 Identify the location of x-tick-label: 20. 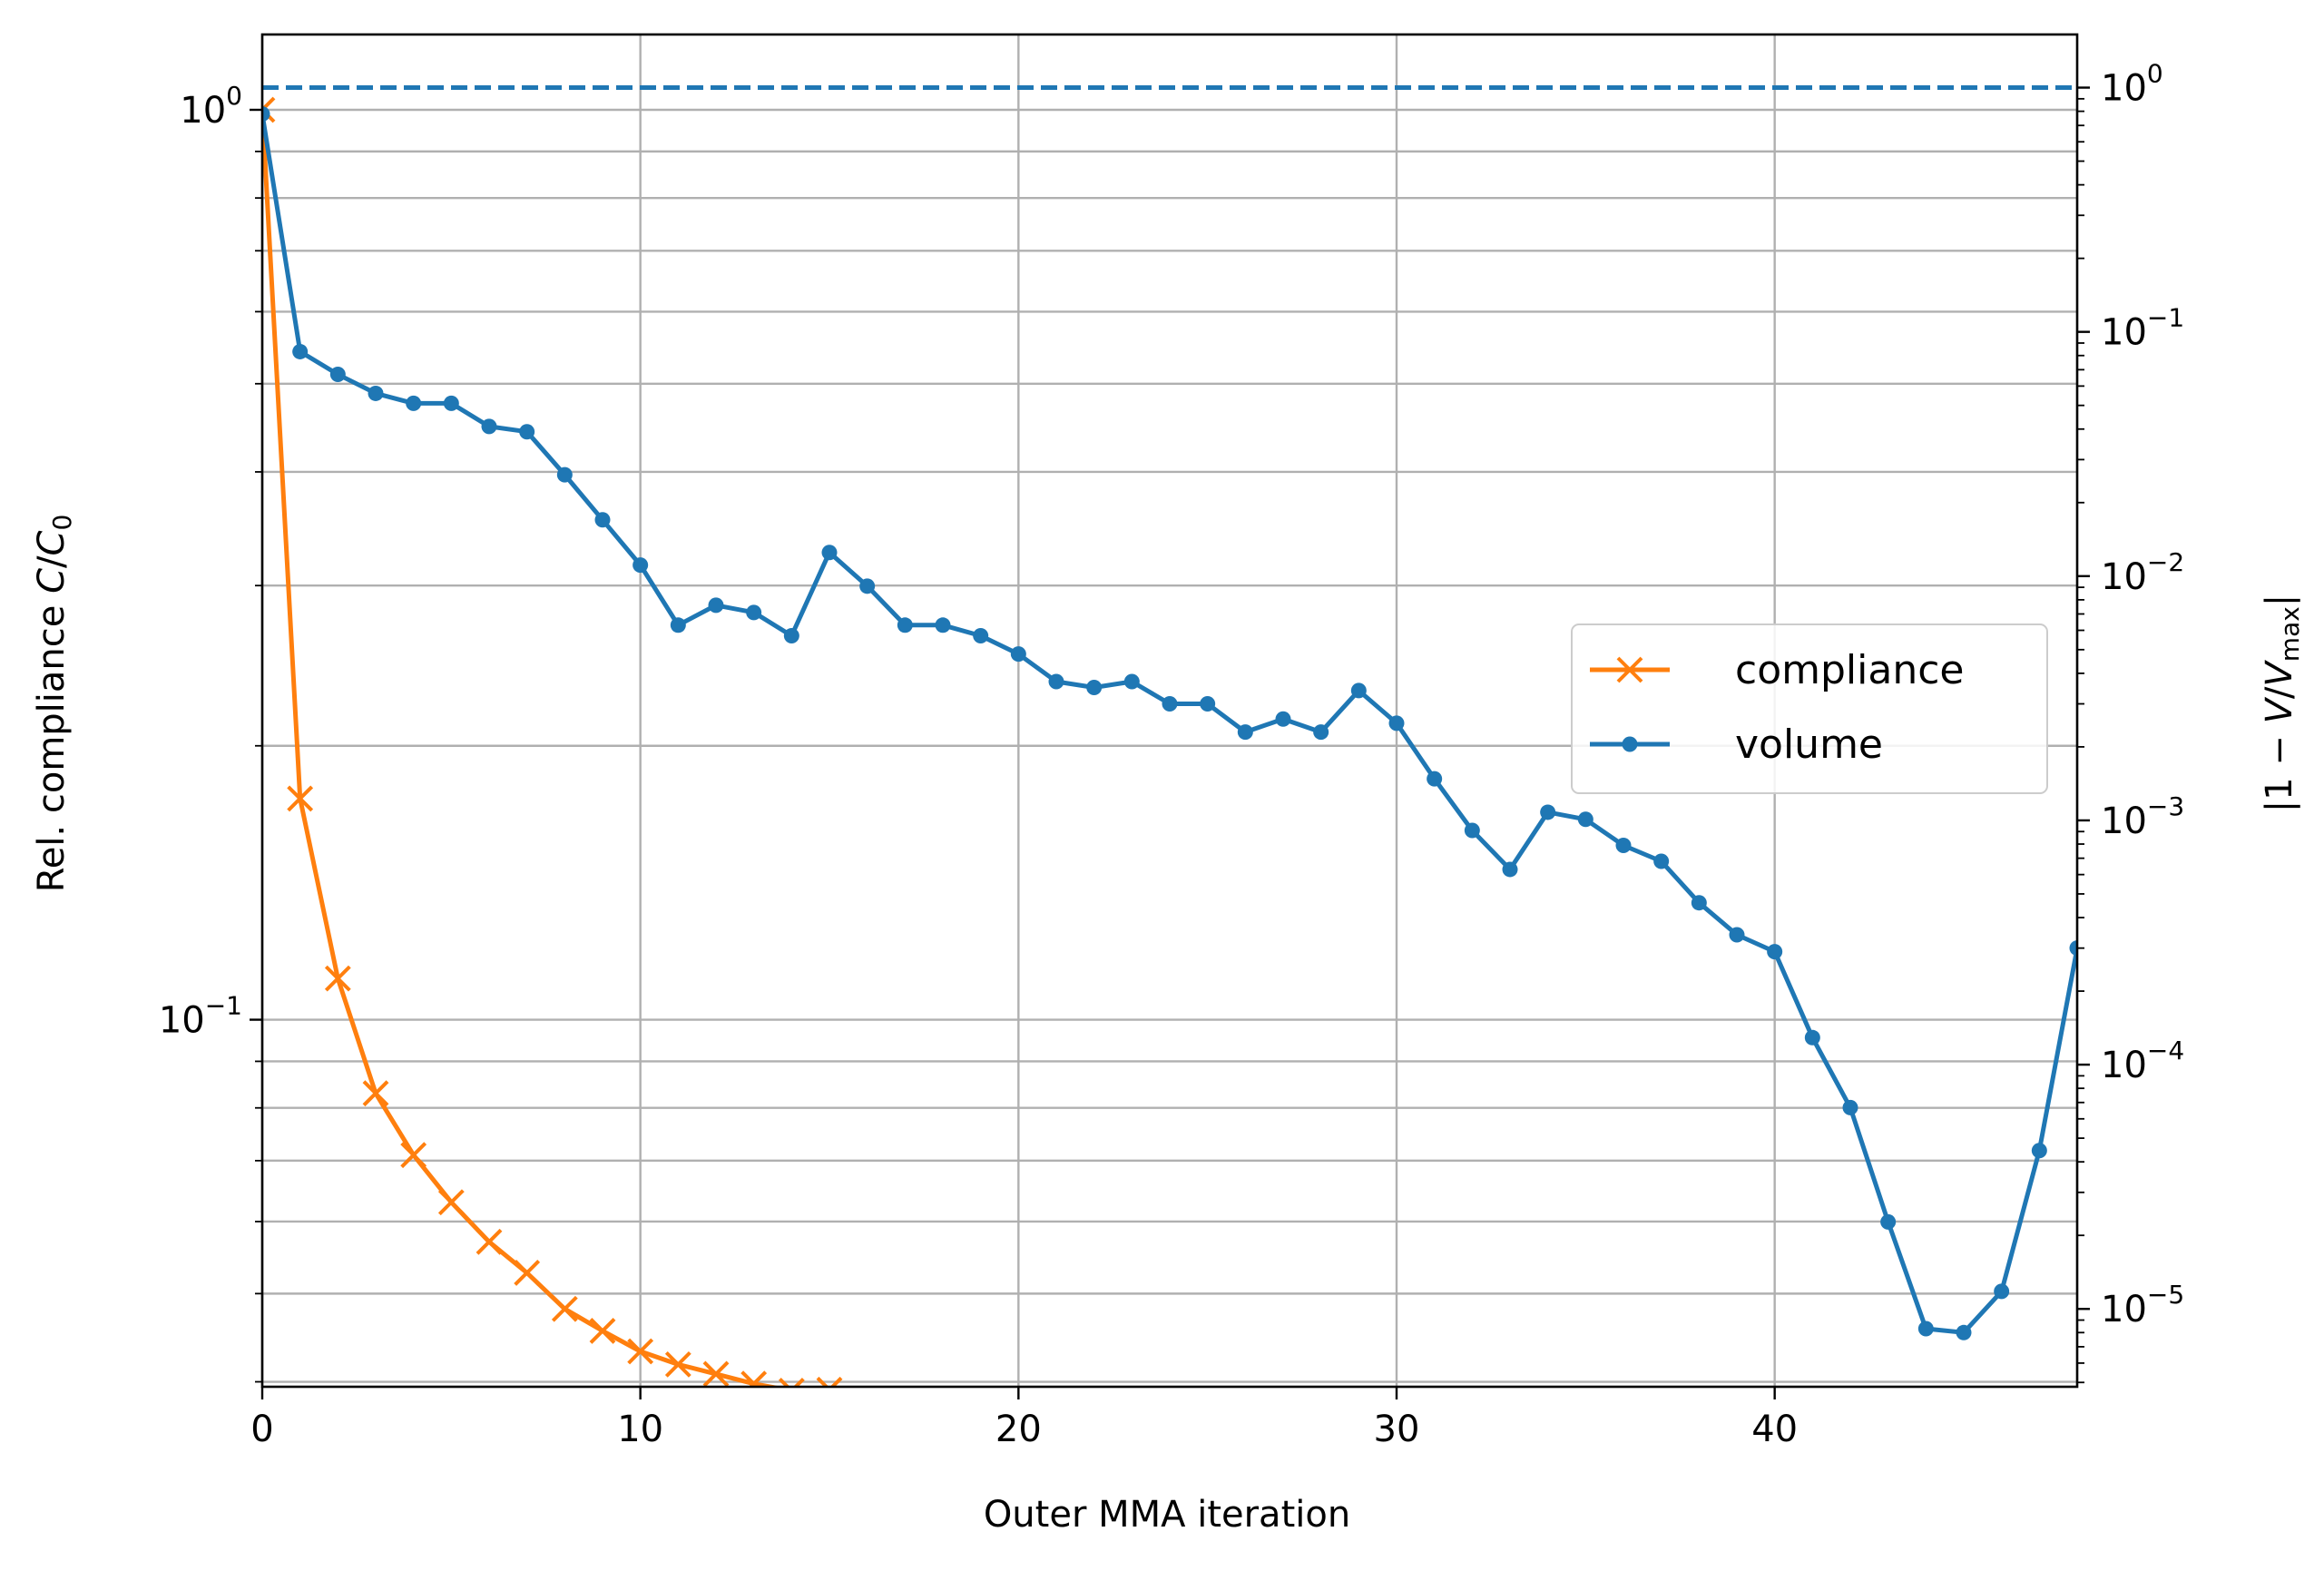
(1019, 1429).